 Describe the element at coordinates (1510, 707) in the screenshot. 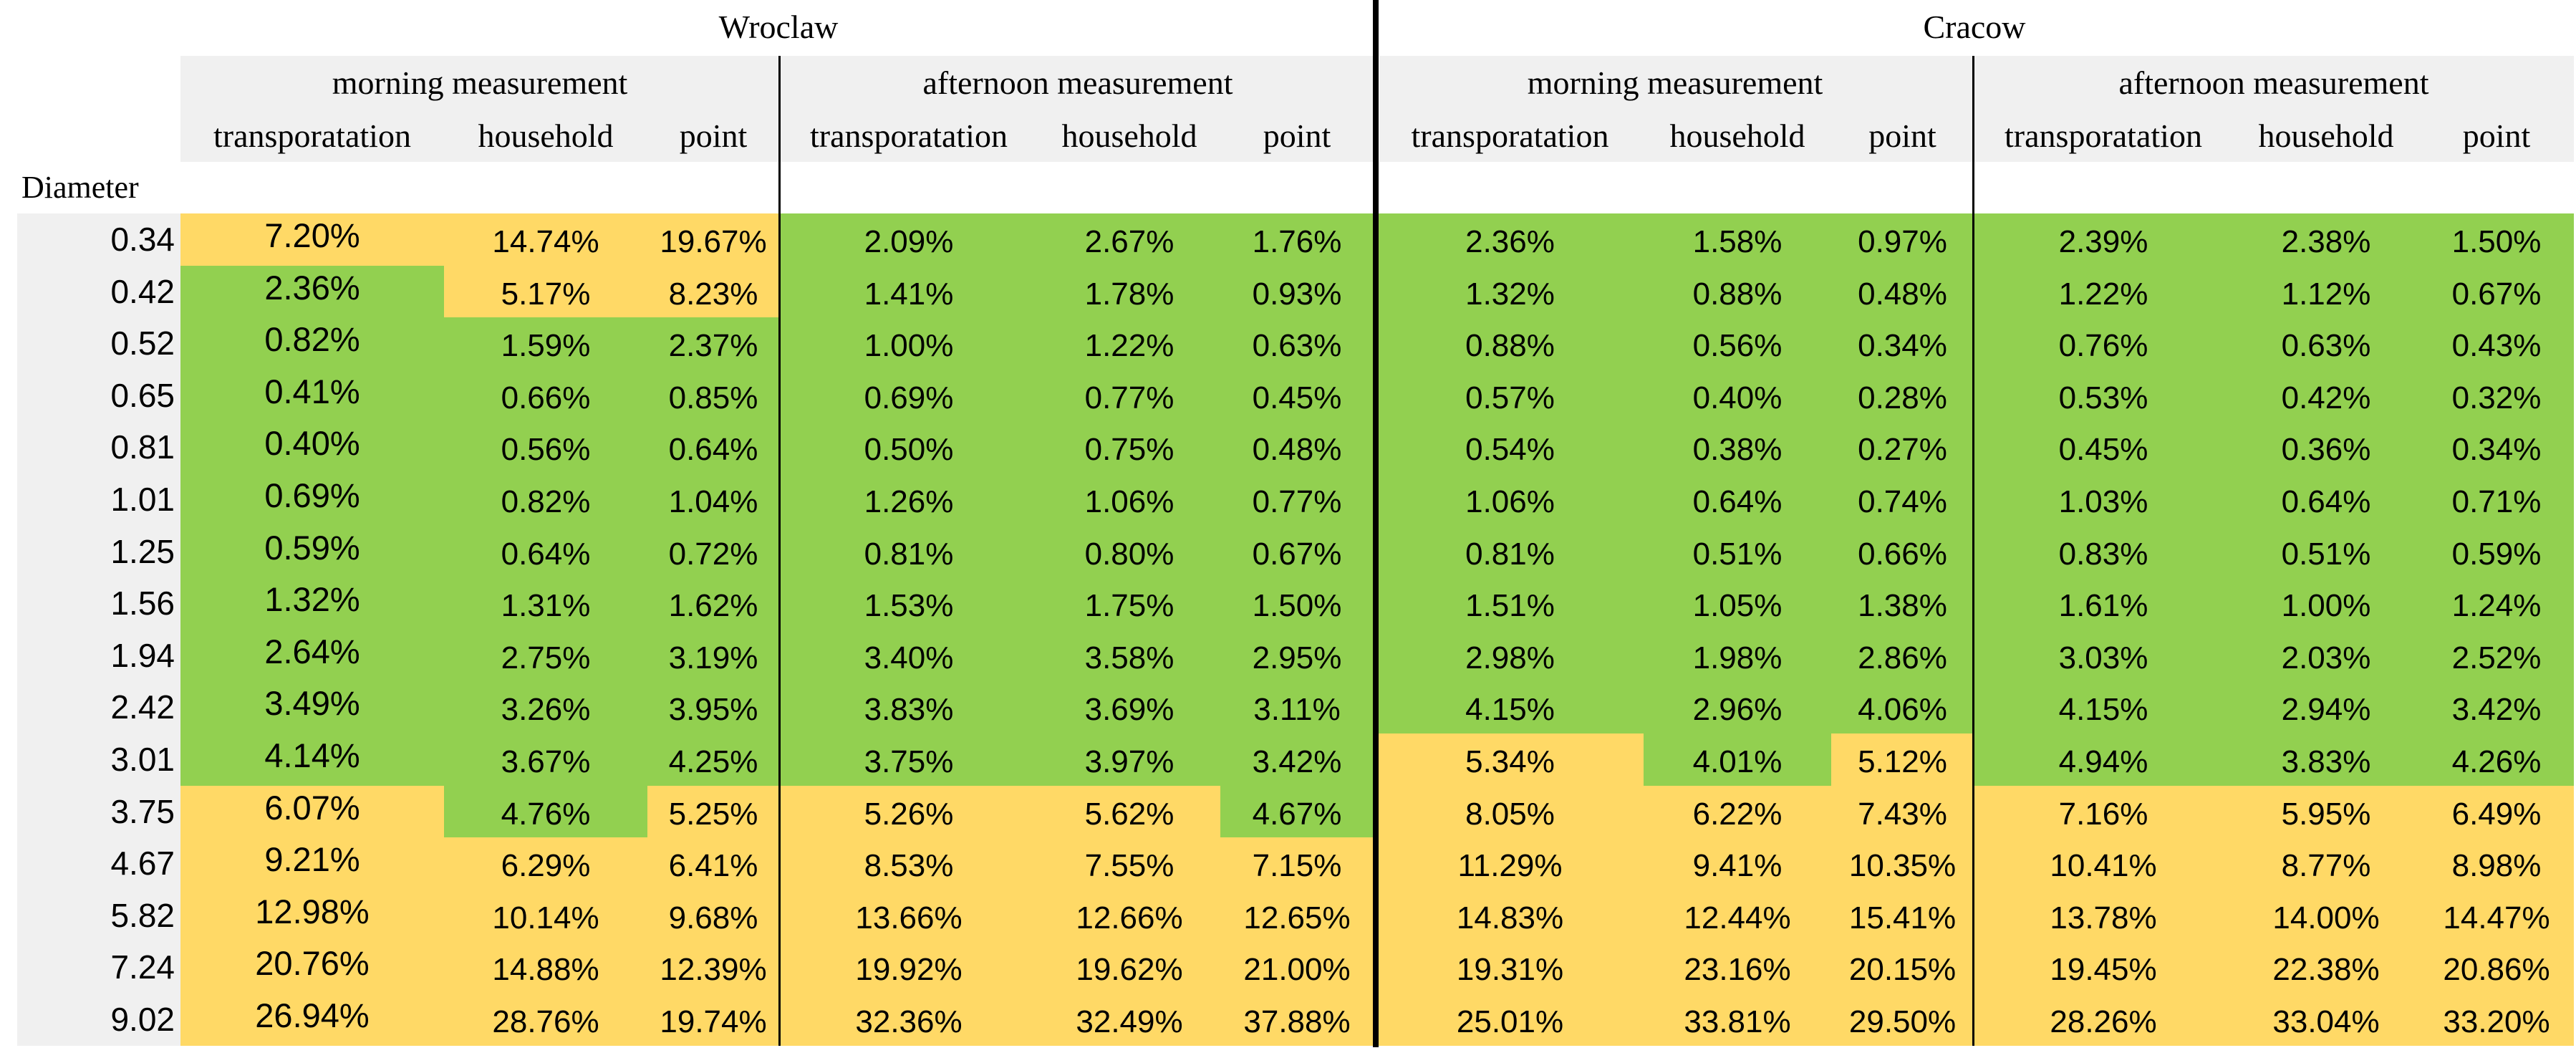

I see `table-cell: 4.15%` at that location.